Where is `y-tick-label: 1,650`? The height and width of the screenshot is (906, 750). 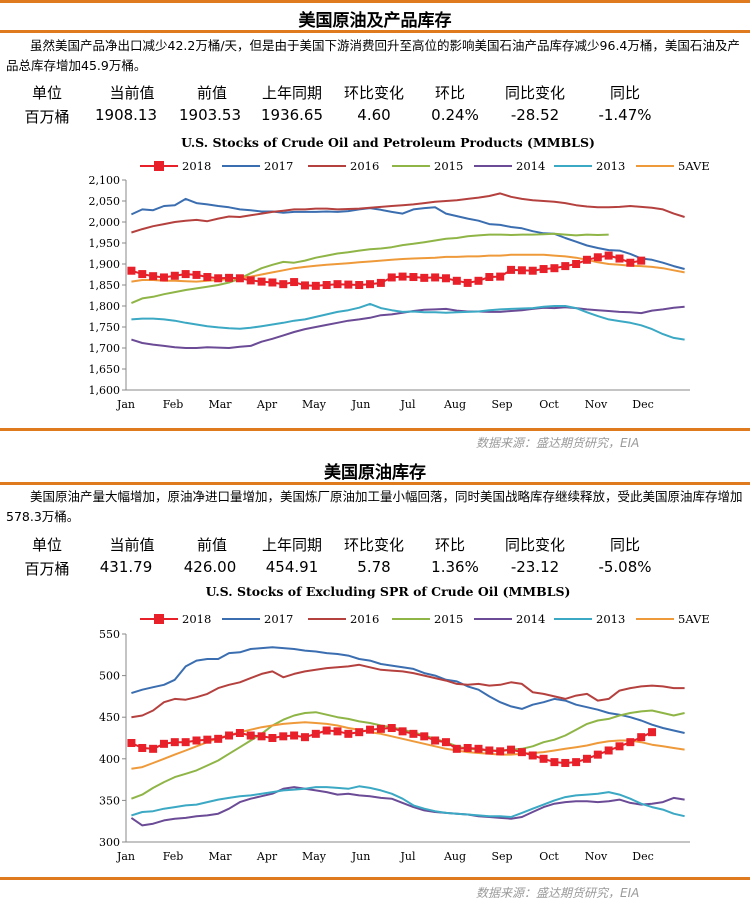 y-tick-label: 1,650 is located at coordinates (105, 369).